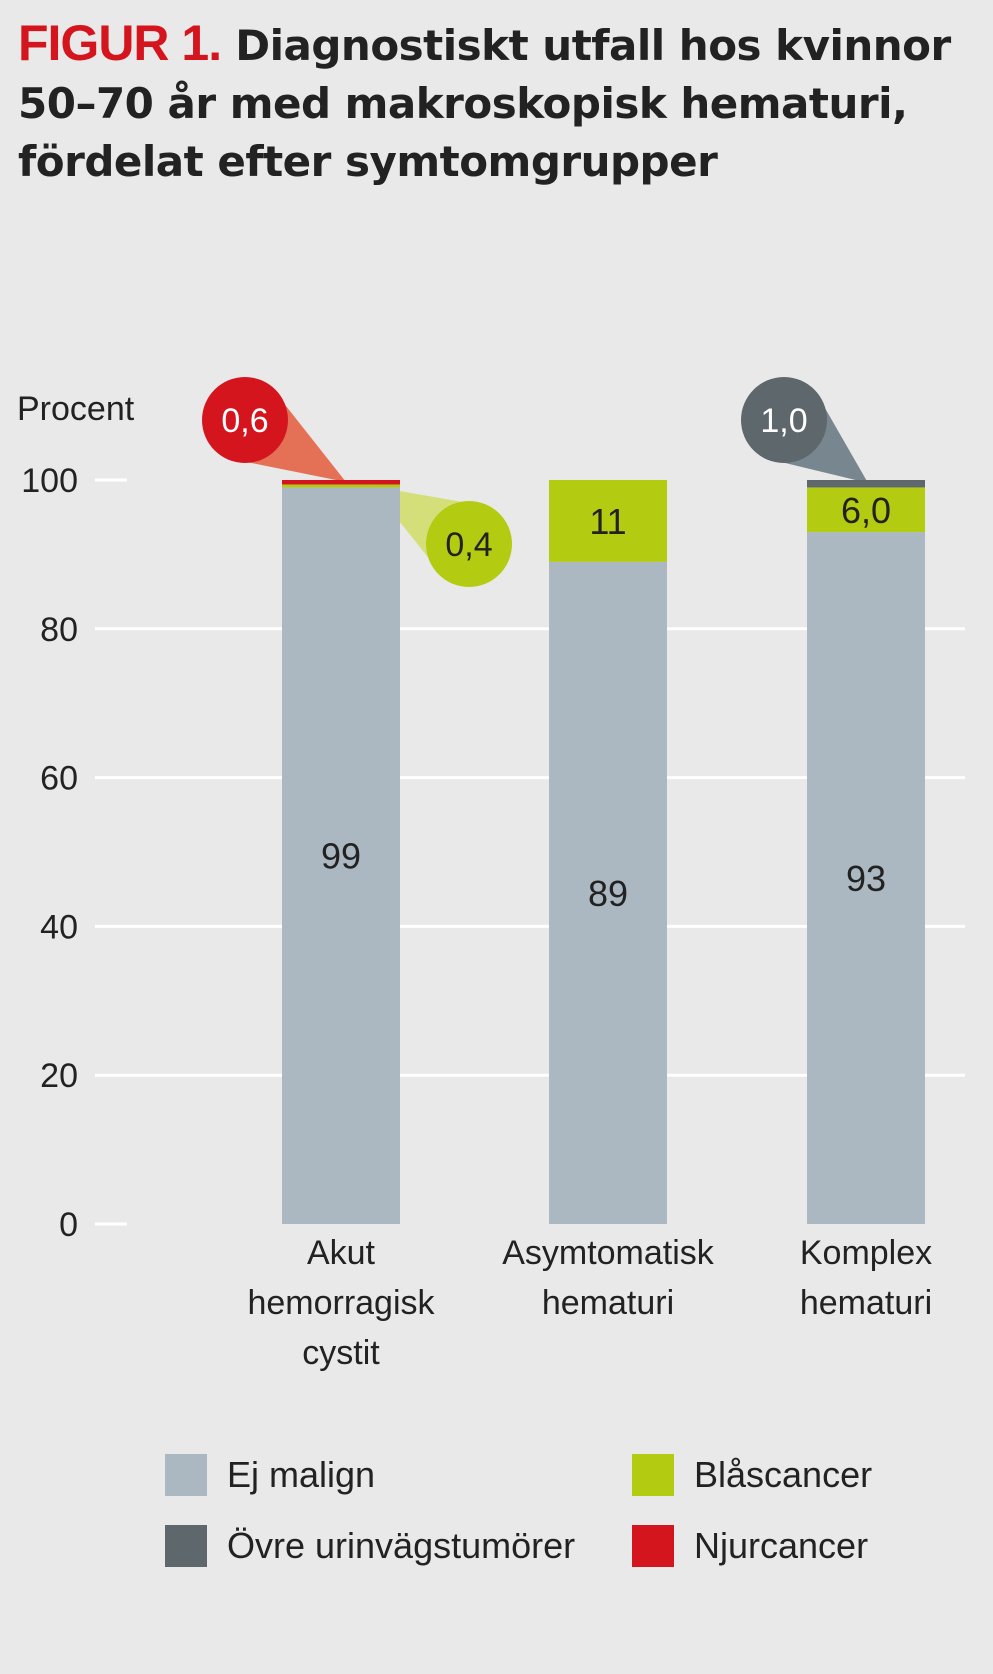 This screenshot has width=993, height=1674. What do you see at coordinates (341, 1353) in the screenshot?
I see `category-label: cystit` at bounding box center [341, 1353].